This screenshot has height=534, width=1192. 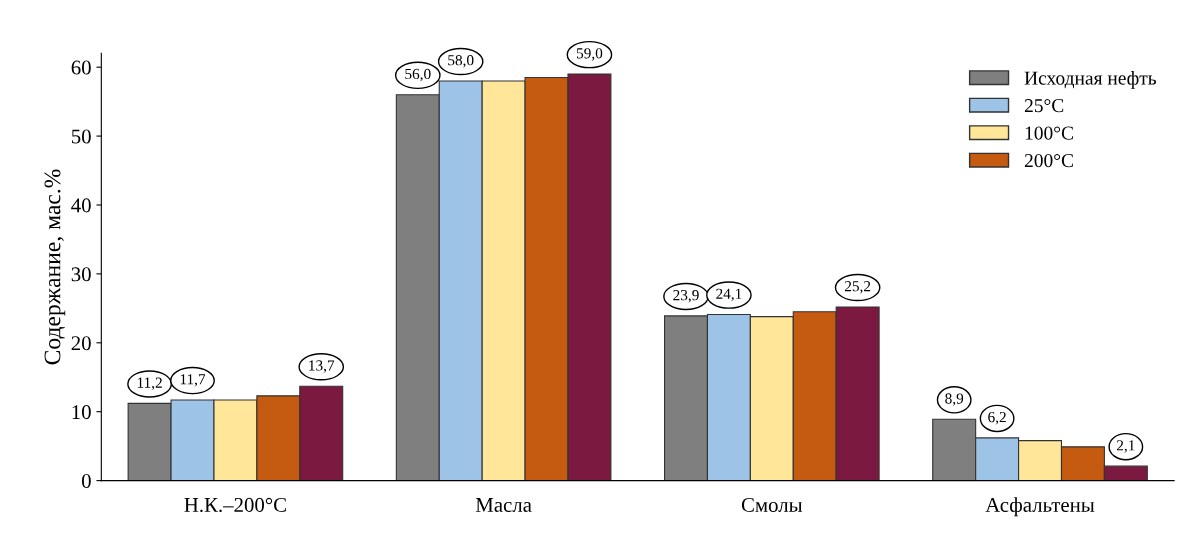 I want to click on legend-label: Исходная нефть, so click(x=1090, y=80).